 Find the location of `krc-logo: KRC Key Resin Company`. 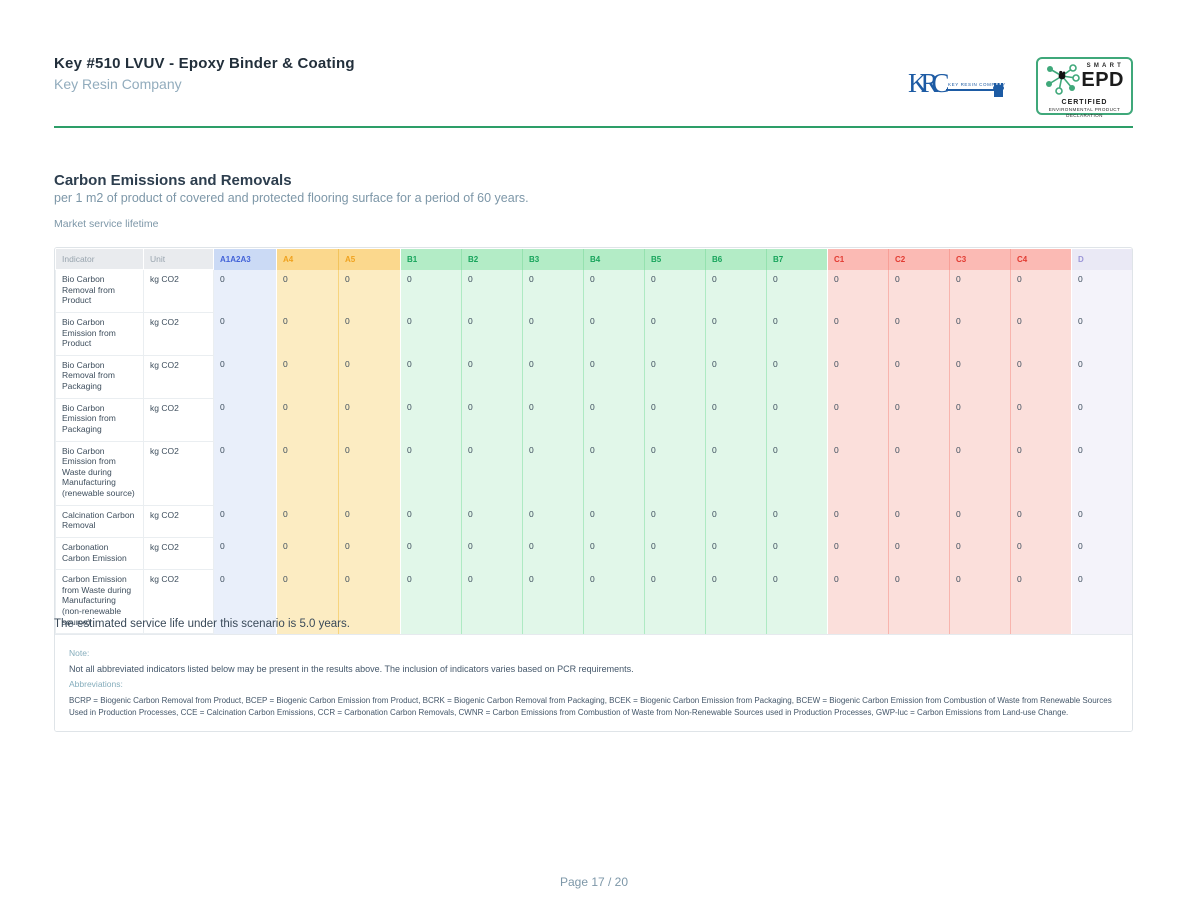

krc-logo: KRC Key Resin Company is located at coordinates (958, 88).